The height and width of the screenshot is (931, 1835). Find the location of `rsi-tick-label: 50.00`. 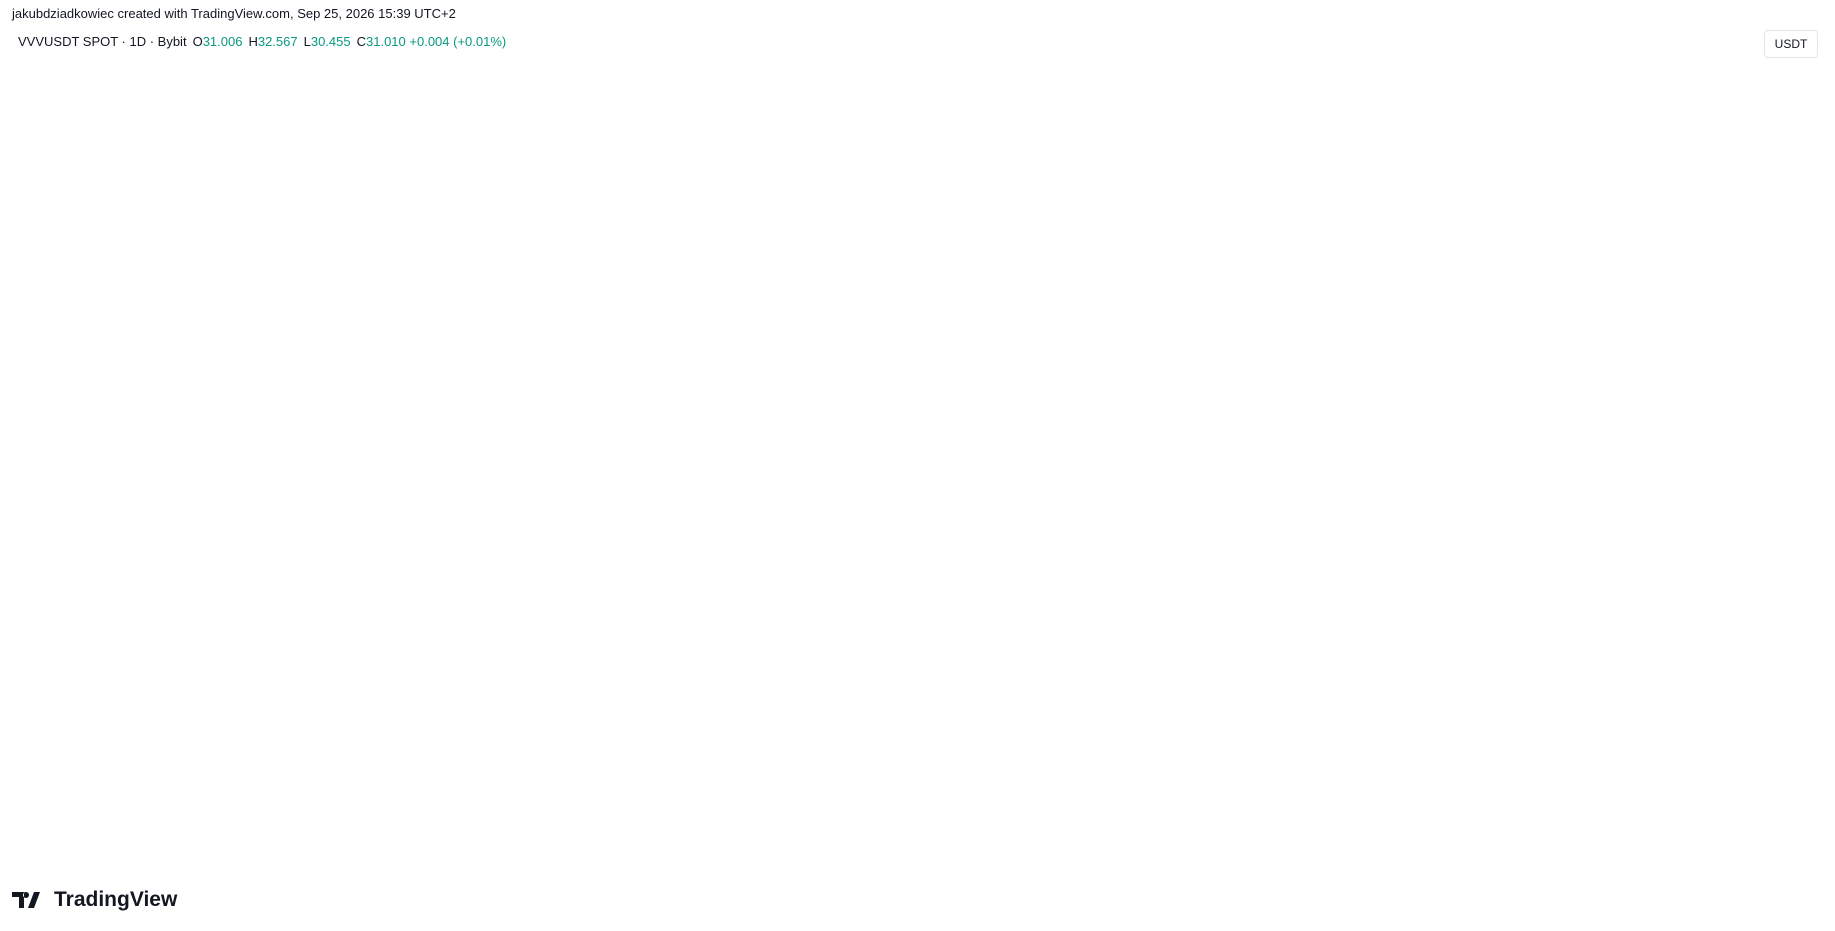

rsi-tick-label: 50.00 is located at coordinates (1782, 805).